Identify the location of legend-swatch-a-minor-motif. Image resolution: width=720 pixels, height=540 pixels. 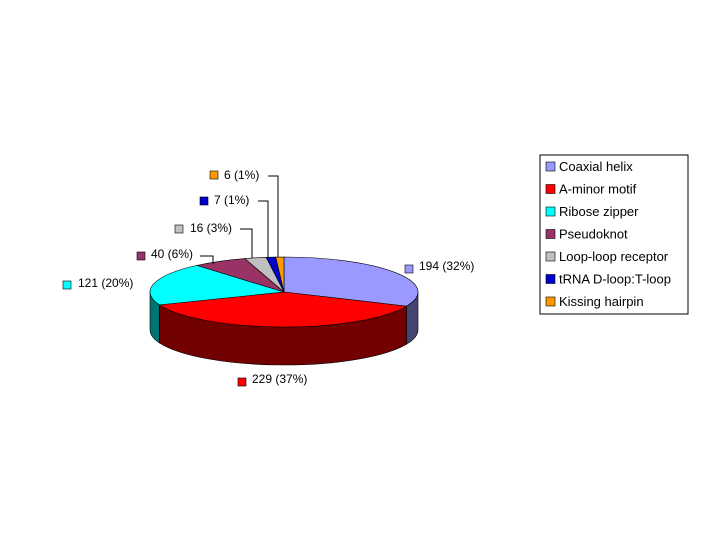
(550, 189).